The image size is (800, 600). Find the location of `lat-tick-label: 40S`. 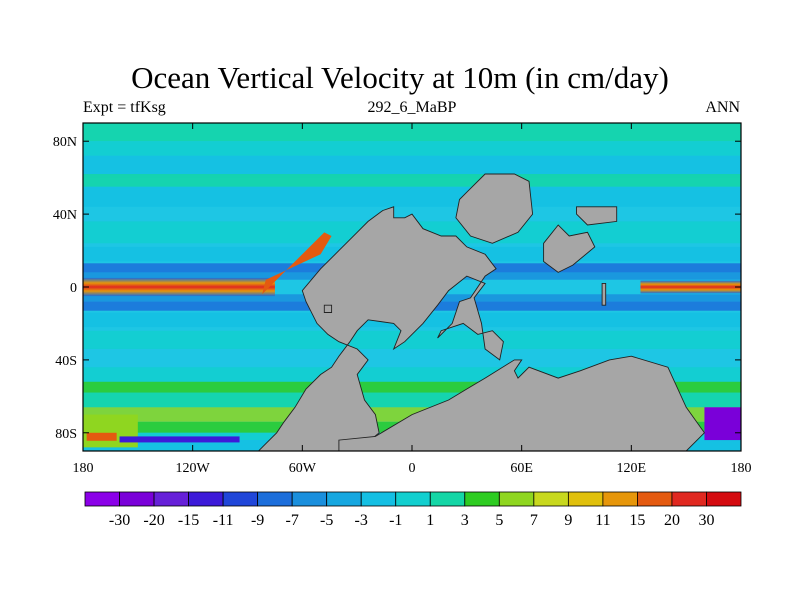

lat-tick-label: 40S is located at coordinates (66, 361).